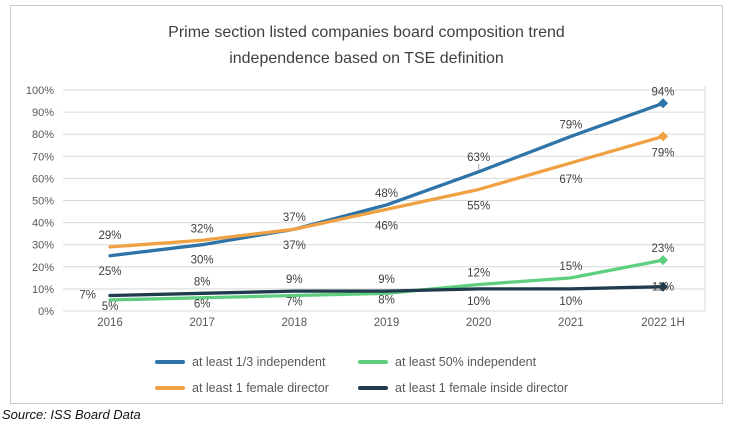 This screenshot has height=432, width=735. Describe the element at coordinates (202, 261) in the screenshot. I see `data-label: 30%` at that location.